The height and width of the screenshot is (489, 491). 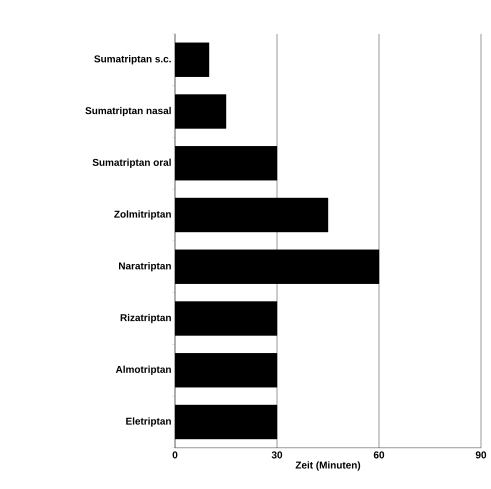 What do you see at coordinates (145, 267) in the screenshot?
I see `y-tick-label: Naratriptan` at bounding box center [145, 267].